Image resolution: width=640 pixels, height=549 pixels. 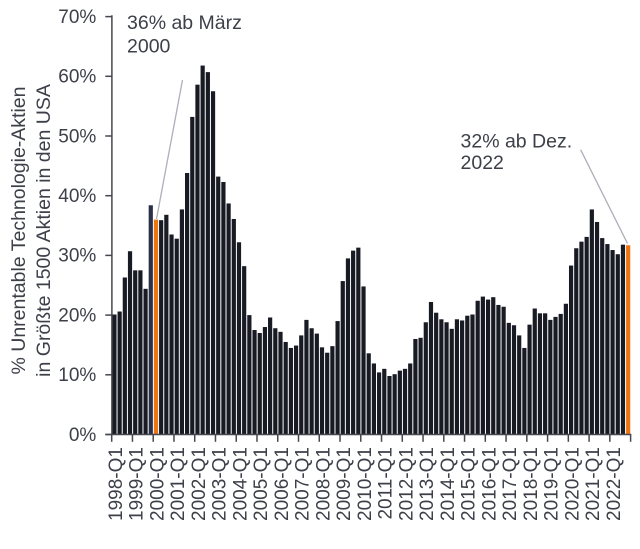 What do you see at coordinates (44, 230) in the screenshot?
I see `svg-text:in Größte 1500 Aktien in den U: in Größte 1500 Aktien in den USA` at bounding box center [44, 230].